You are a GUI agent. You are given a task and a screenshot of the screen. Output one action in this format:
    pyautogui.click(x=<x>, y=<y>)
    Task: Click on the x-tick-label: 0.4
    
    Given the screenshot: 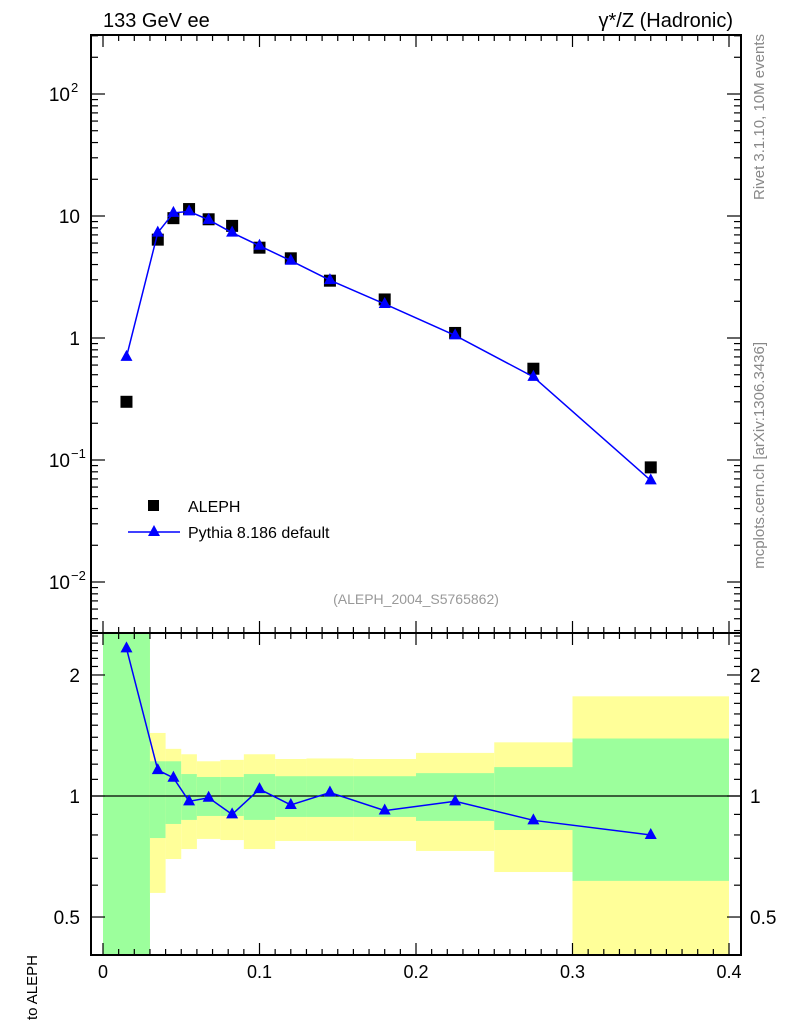 What is the action you would take?
    pyautogui.click(x=728, y=972)
    